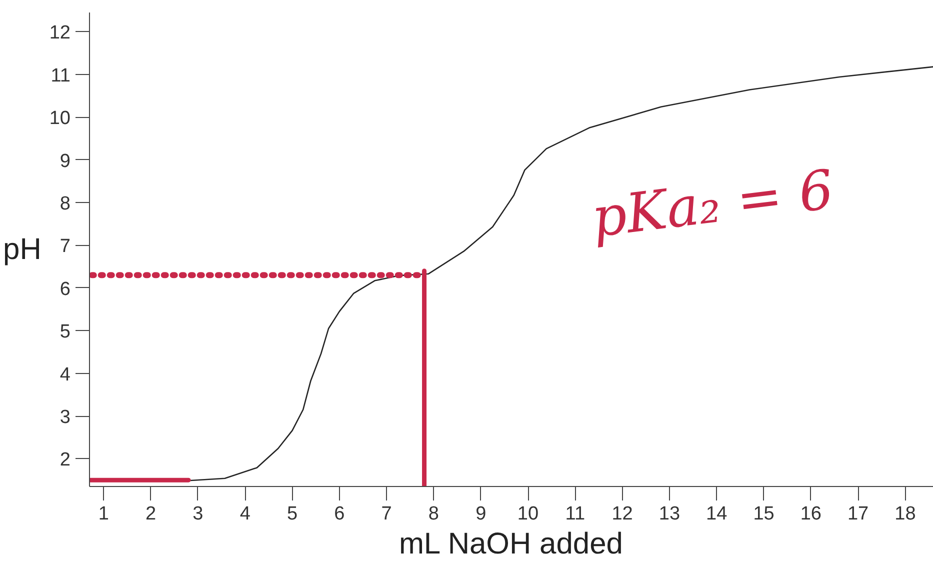 This screenshot has height=563, width=933. Describe the element at coordinates (717, 514) in the screenshot. I see `x-tick-label: 14` at that location.